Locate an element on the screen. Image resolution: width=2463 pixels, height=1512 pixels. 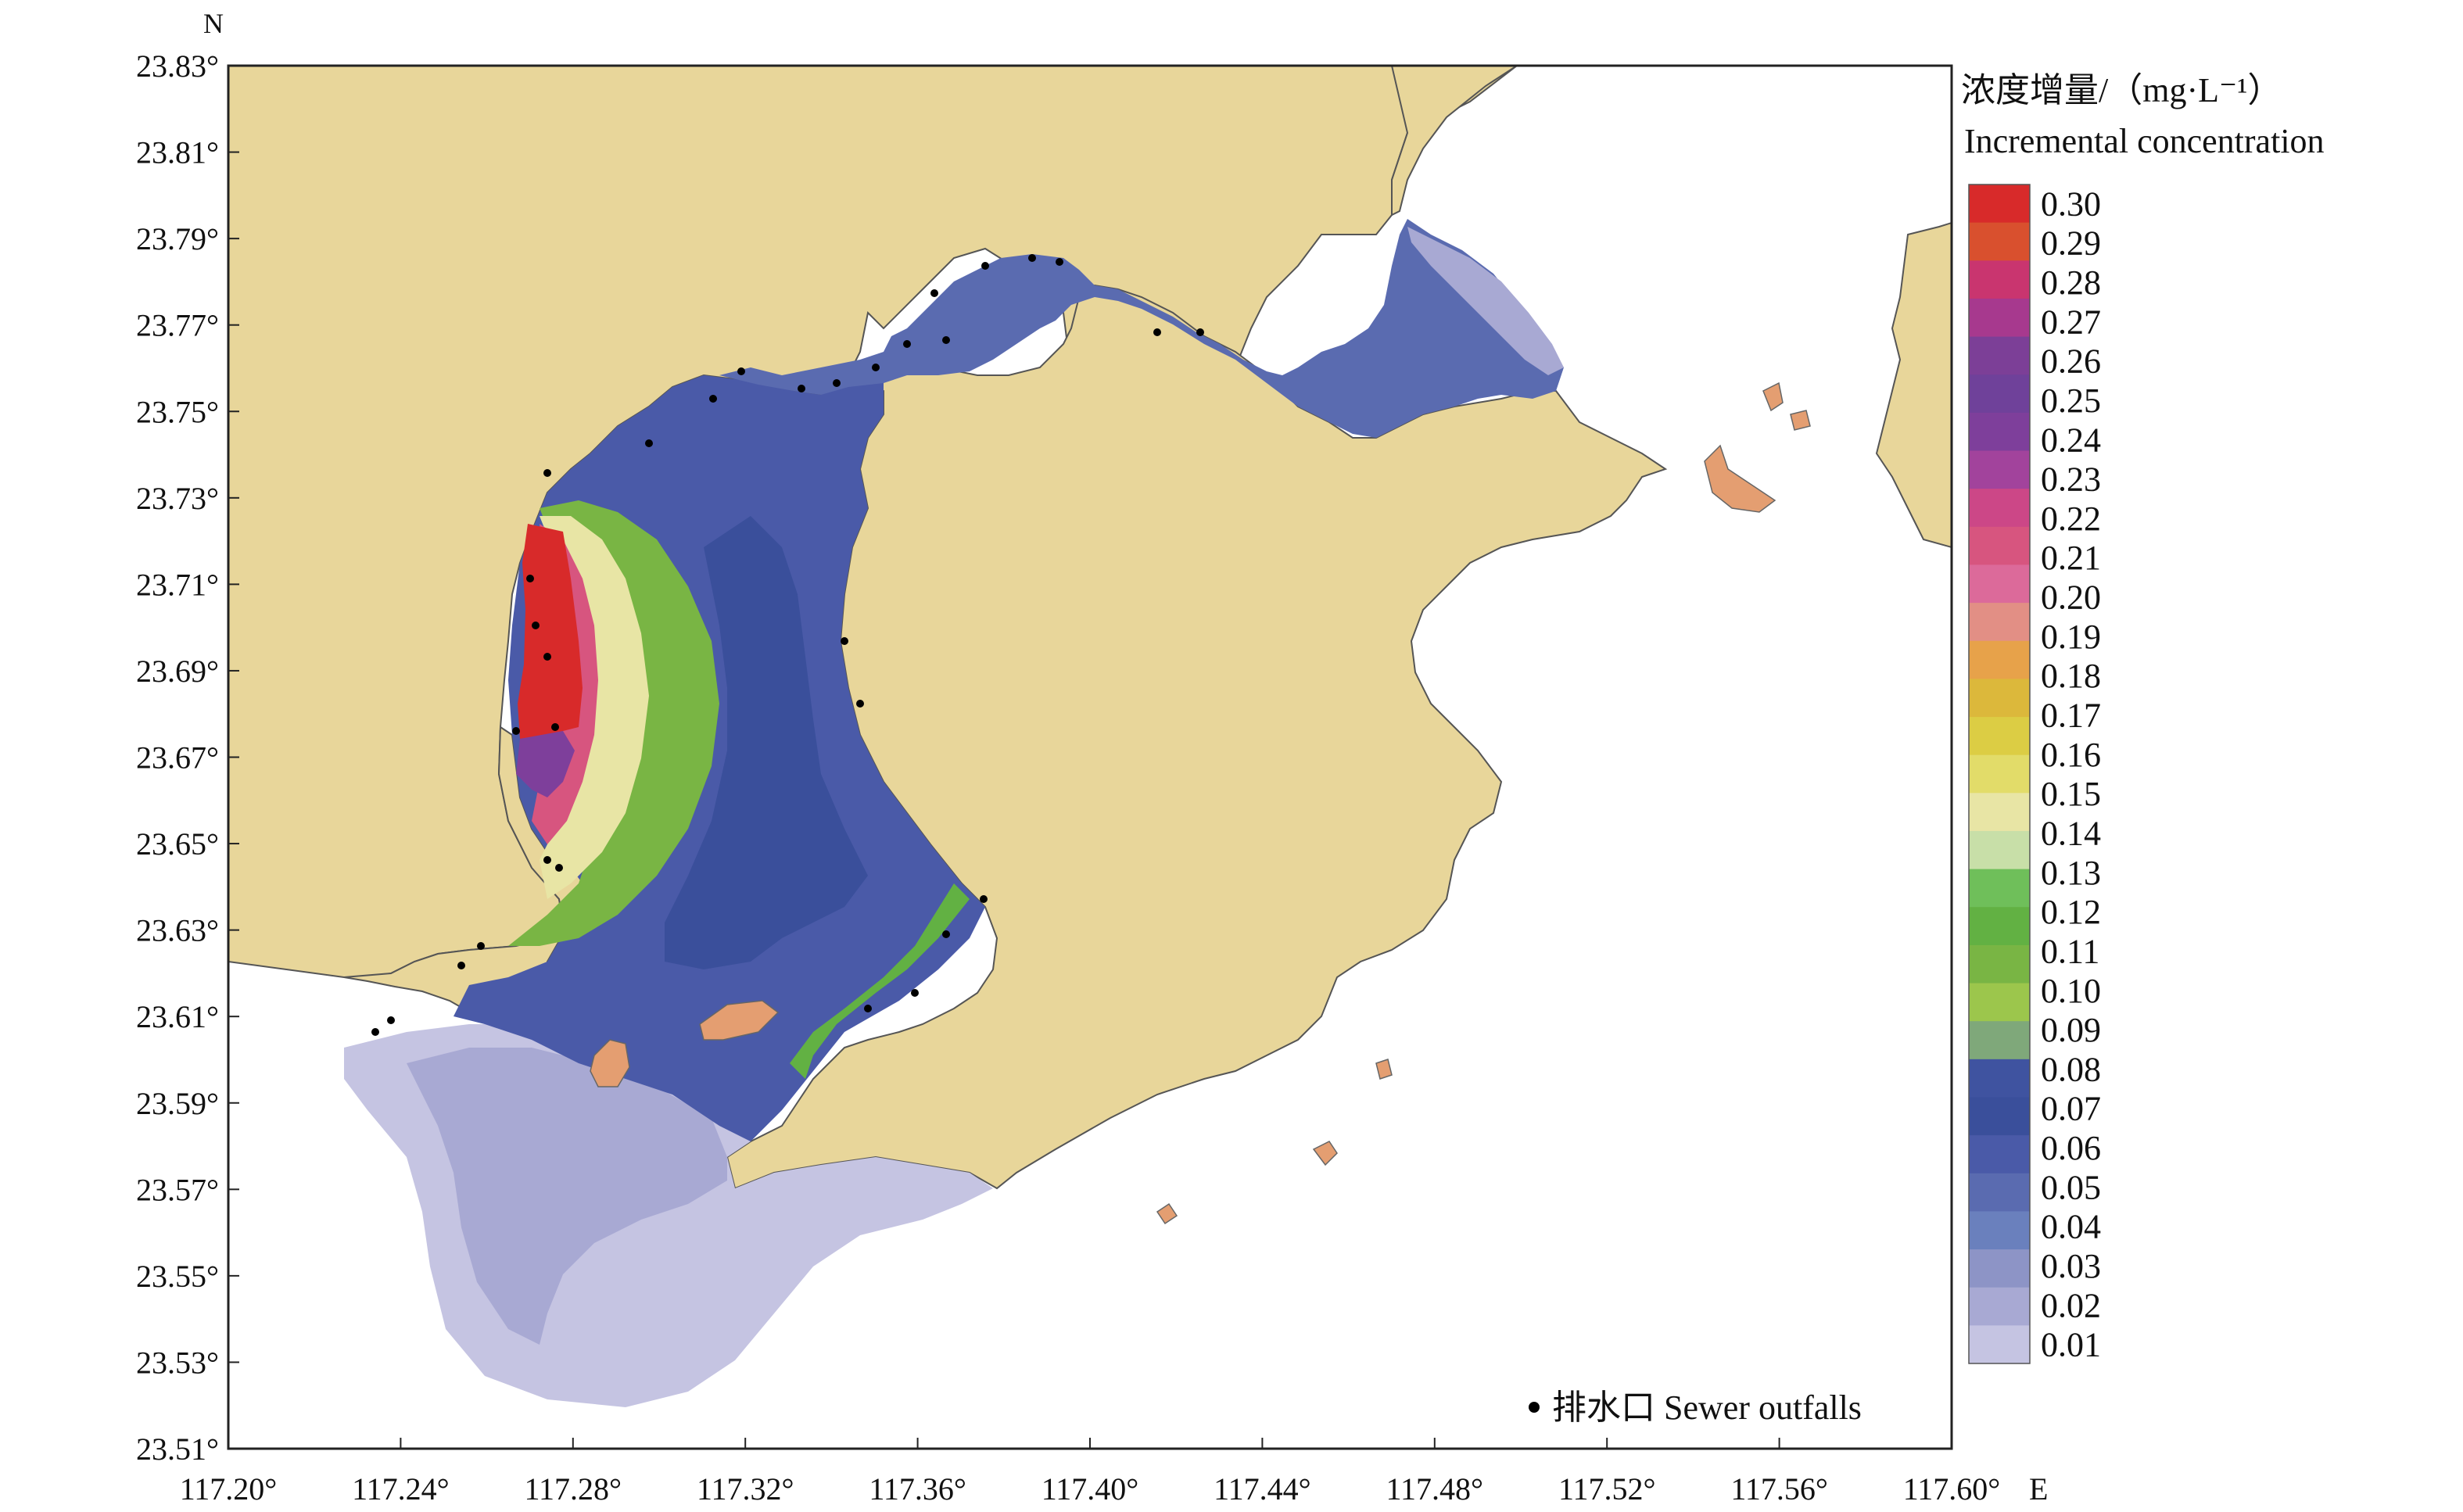
lat-tick-label: 23.55° is located at coordinates (177, 1276).